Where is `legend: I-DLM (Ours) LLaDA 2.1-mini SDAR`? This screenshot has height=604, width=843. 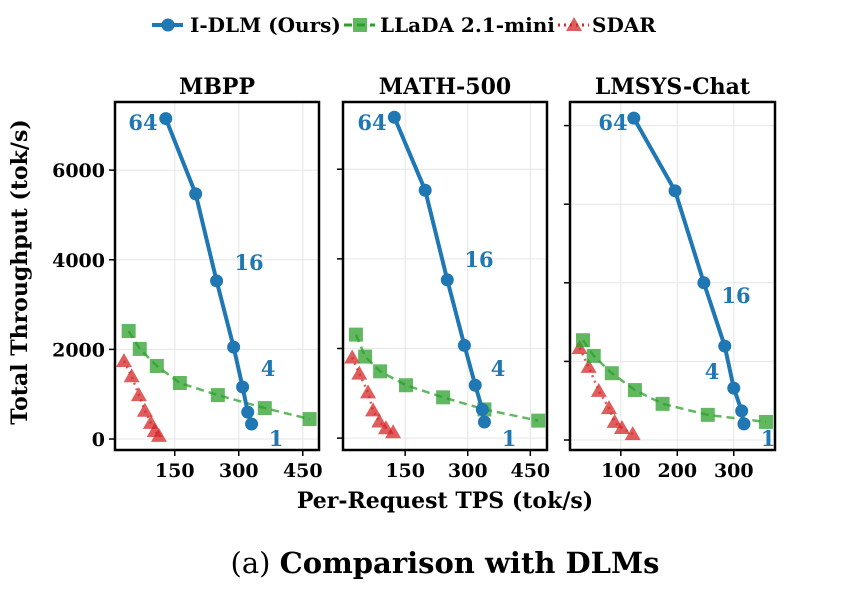 legend: I-DLM (Ours) LLaDA 2.1-mini SDAR is located at coordinates (404, 25).